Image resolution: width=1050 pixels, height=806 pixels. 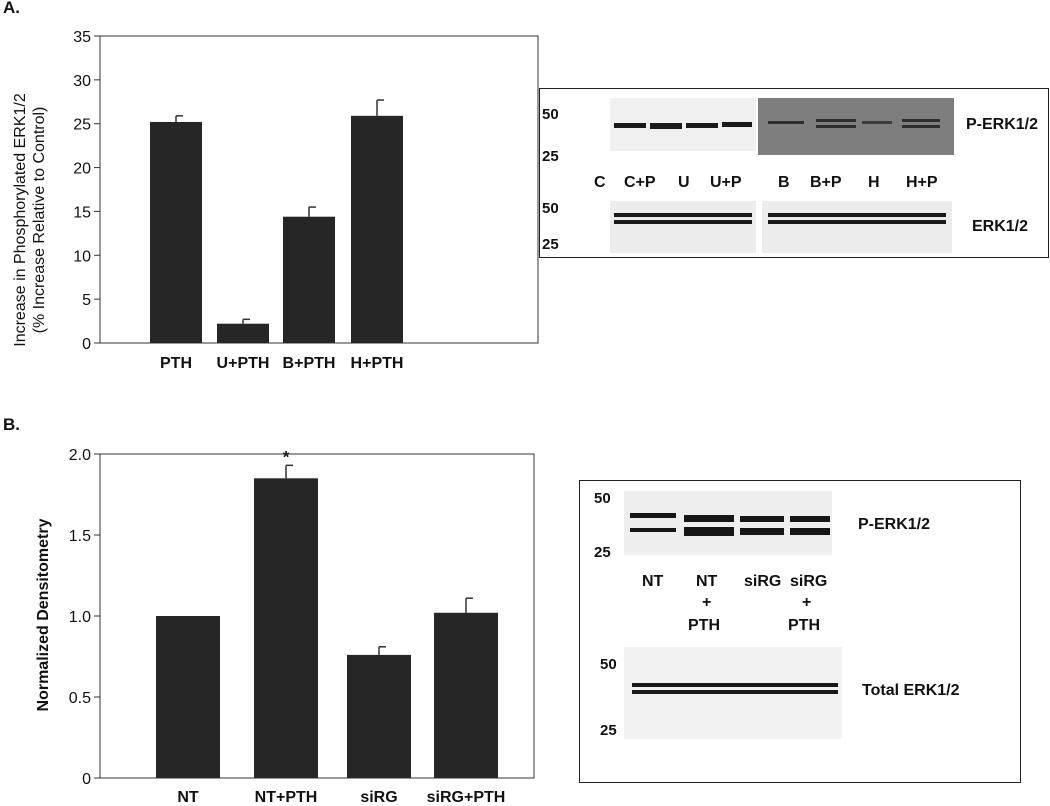 What do you see at coordinates (550, 244) in the screenshot?
I see `blot-a-marker-25-bottom: 25` at bounding box center [550, 244].